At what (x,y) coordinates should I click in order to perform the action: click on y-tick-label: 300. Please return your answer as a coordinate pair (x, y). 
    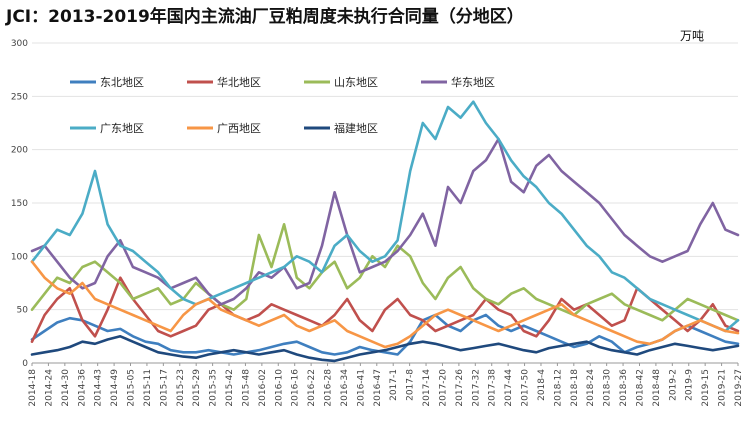
    Looking at the image, I should click on (19, 44).